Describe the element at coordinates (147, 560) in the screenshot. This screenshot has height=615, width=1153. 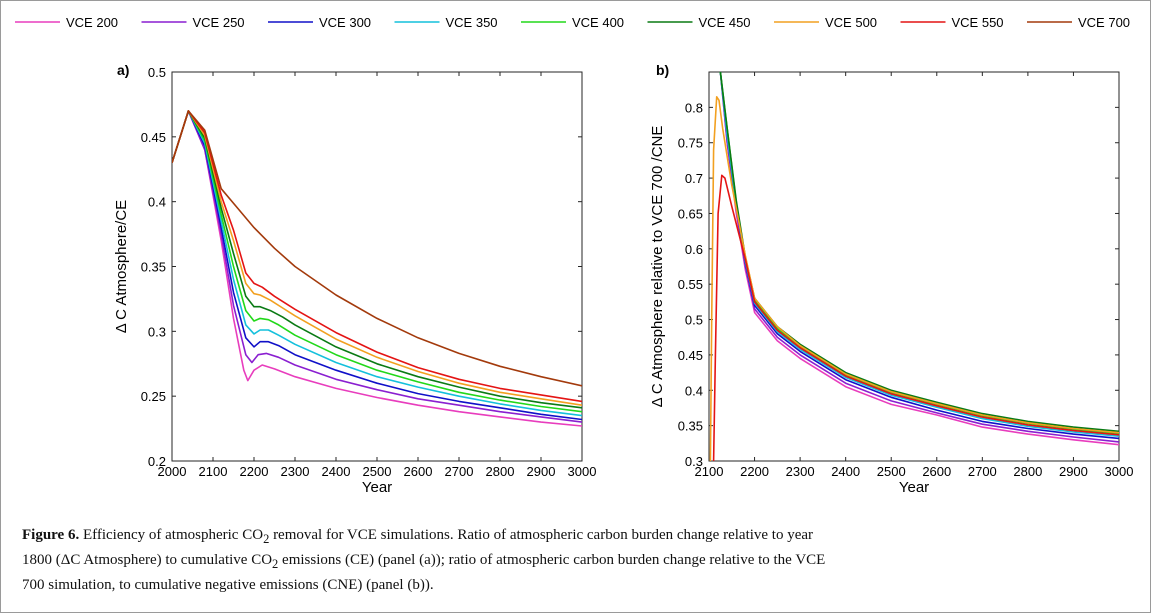
I see `caption-text-2a: 1800 (ΔC Atmosphere) to cumulative CO` at that location.